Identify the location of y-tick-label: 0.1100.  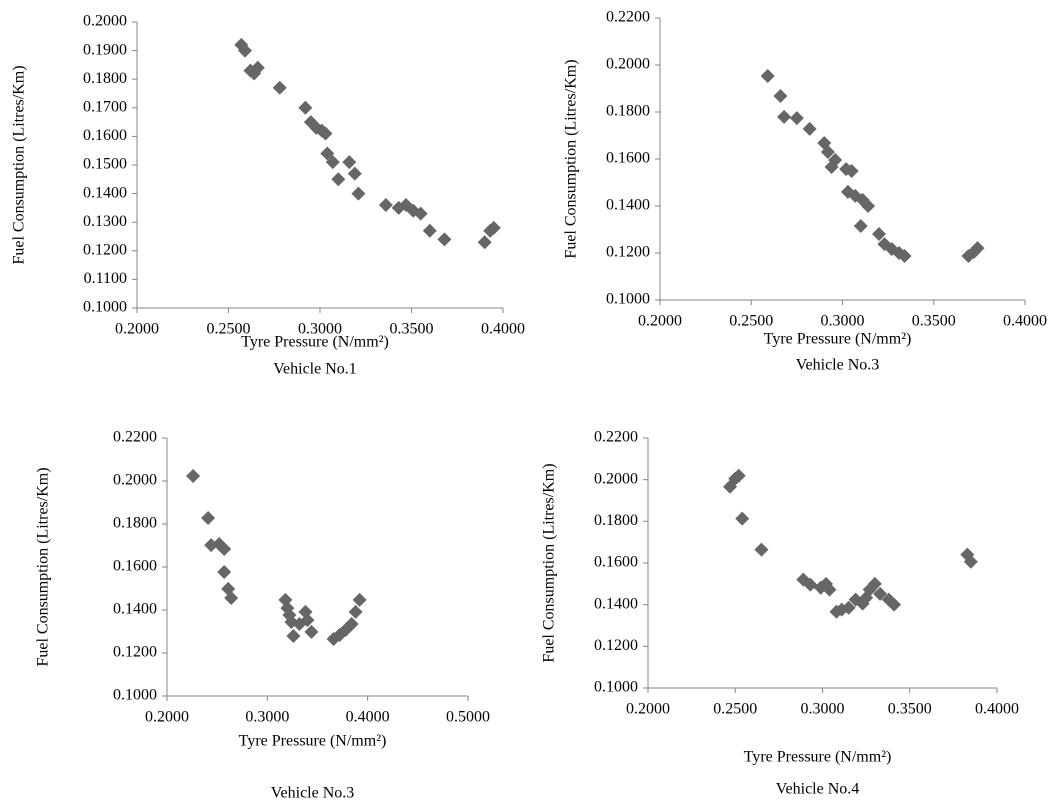
(105, 278).